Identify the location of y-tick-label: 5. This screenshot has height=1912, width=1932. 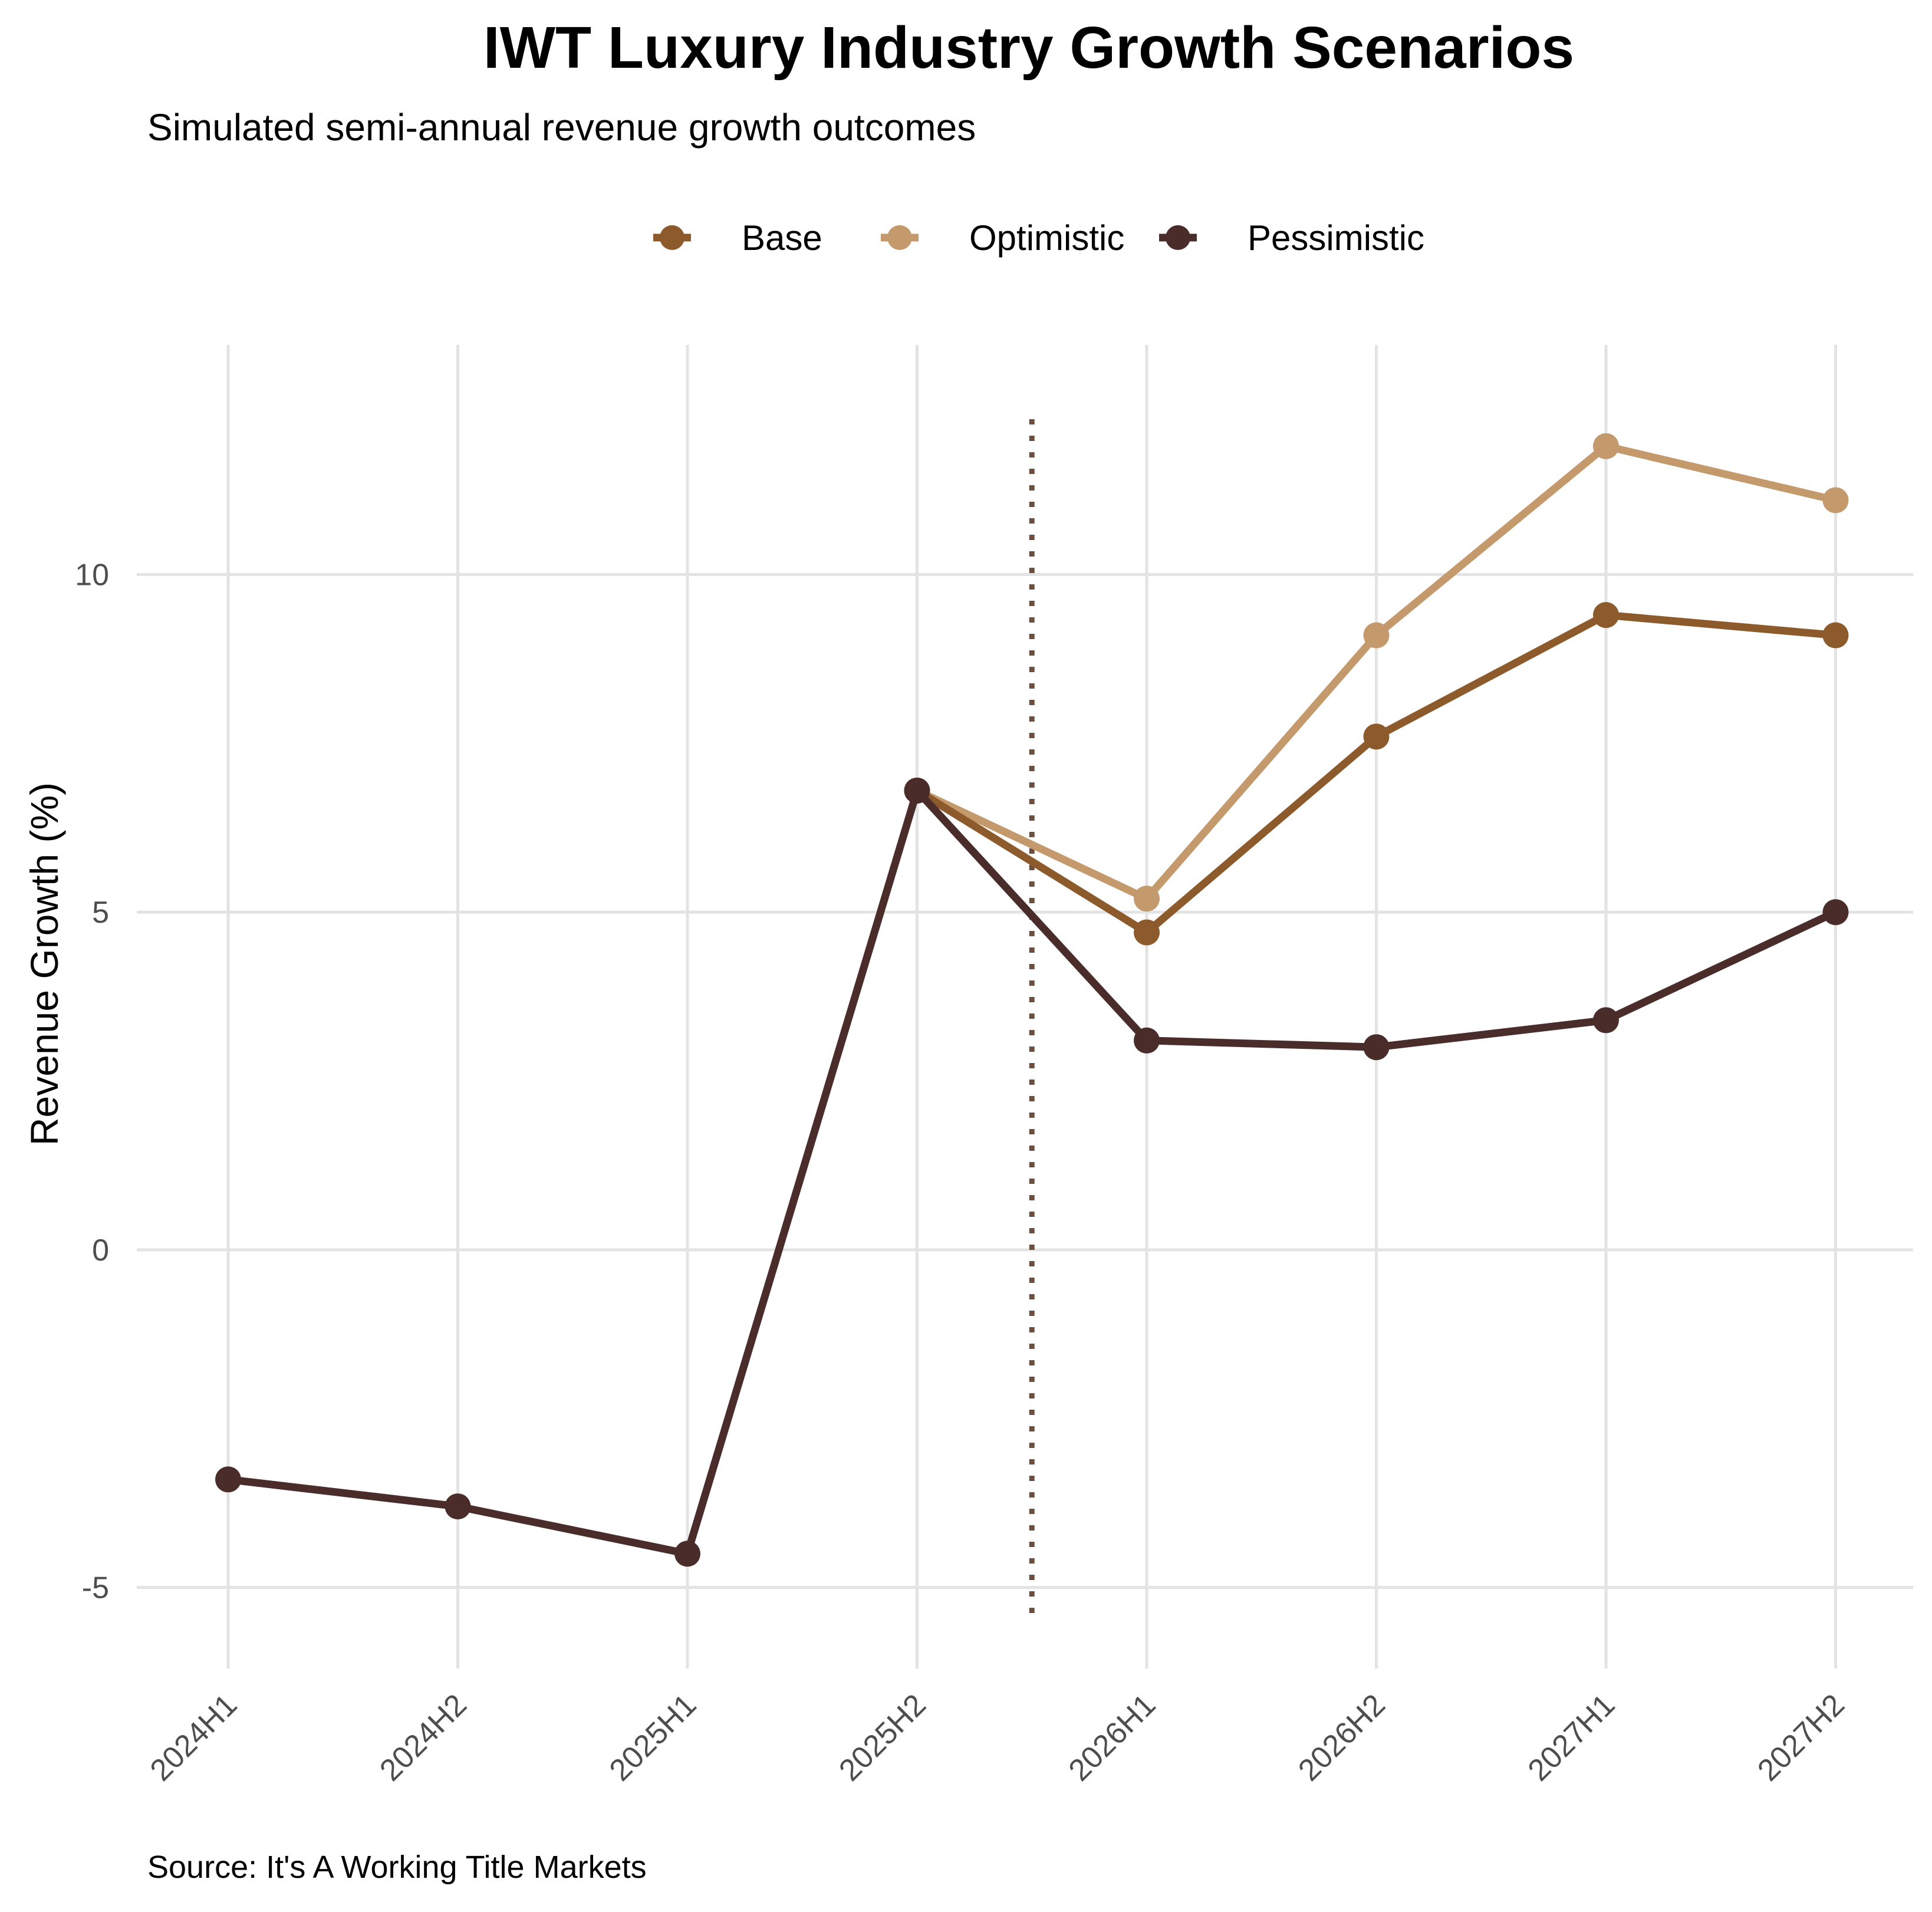
(101, 913).